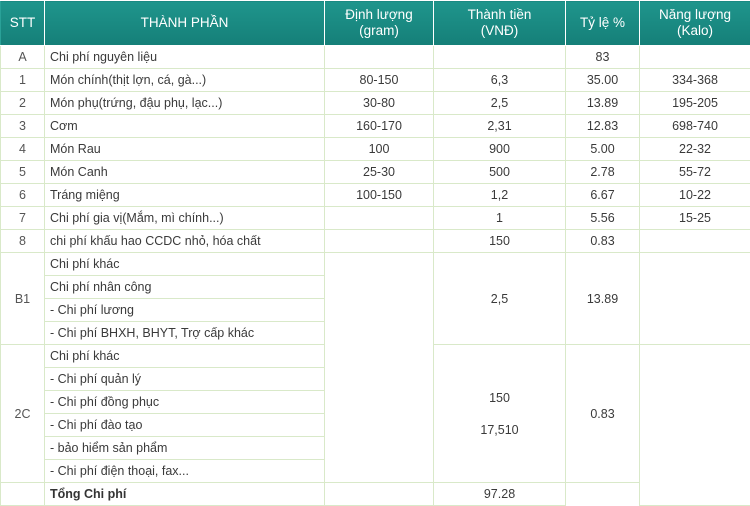 The image size is (750, 506). I want to click on row-name: Món Canh, so click(185, 172).